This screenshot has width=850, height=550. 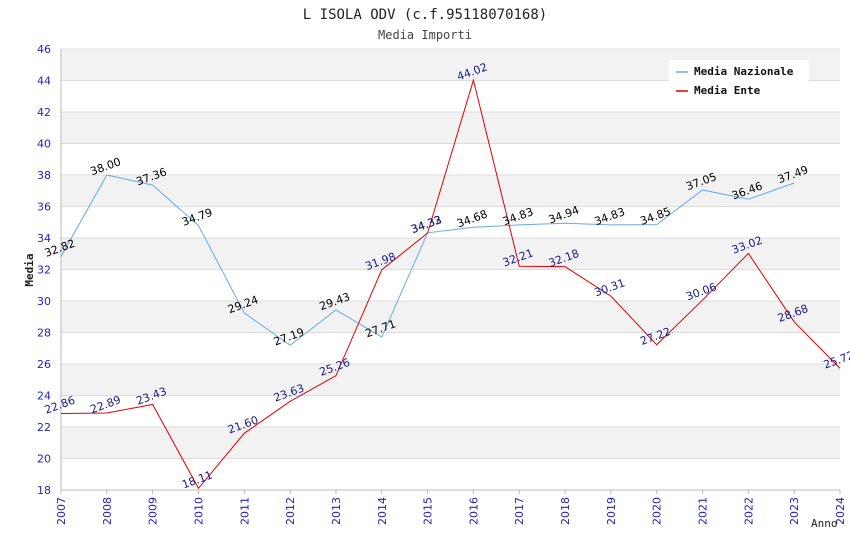 What do you see at coordinates (44, 427) in the screenshot?
I see `y-tick-label: 22` at bounding box center [44, 427].